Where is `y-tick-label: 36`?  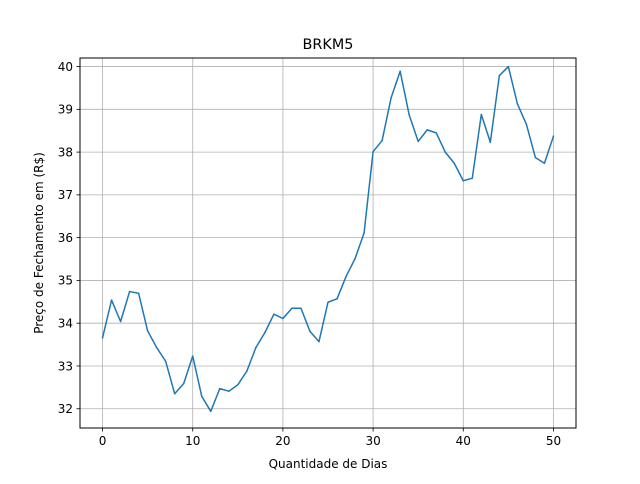
y-tick-label: 36 is located at coordinates (65, 238).